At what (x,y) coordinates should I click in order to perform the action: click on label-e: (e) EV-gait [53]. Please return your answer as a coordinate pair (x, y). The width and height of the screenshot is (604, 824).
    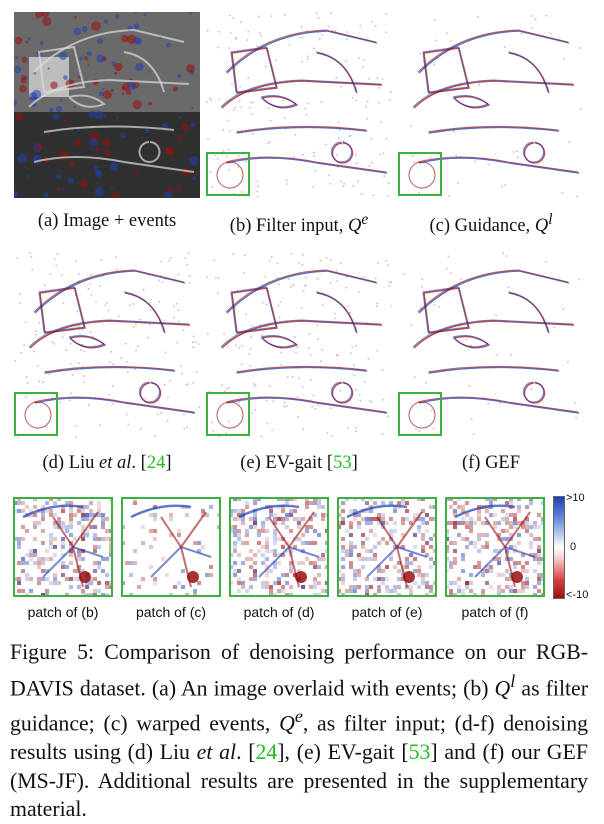
    Looking at the image, I should click on (299, 463).